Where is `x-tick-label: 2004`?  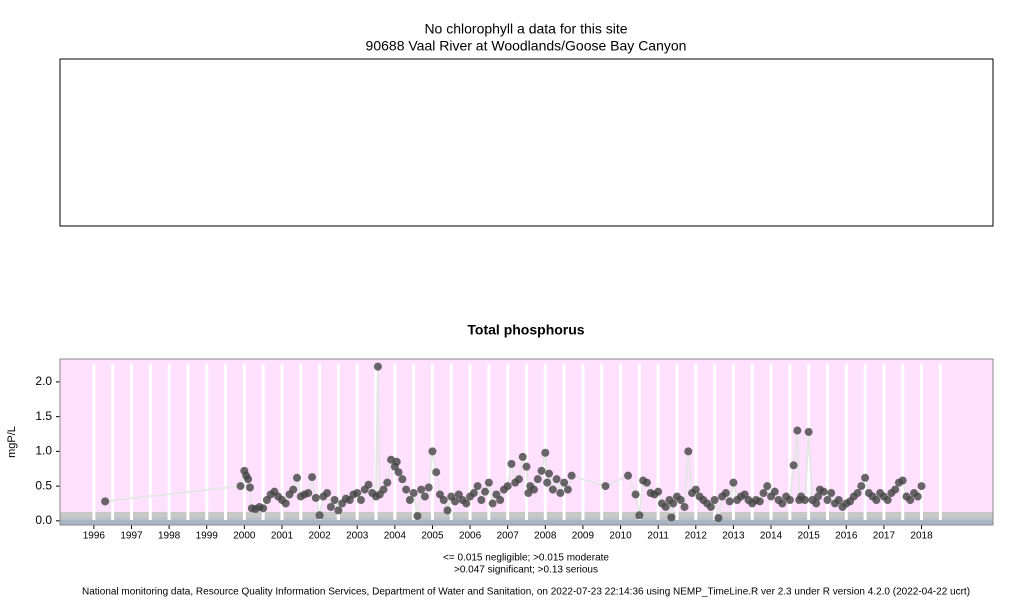
x-tick-label: 2004 is located at coordinates (395, 536).